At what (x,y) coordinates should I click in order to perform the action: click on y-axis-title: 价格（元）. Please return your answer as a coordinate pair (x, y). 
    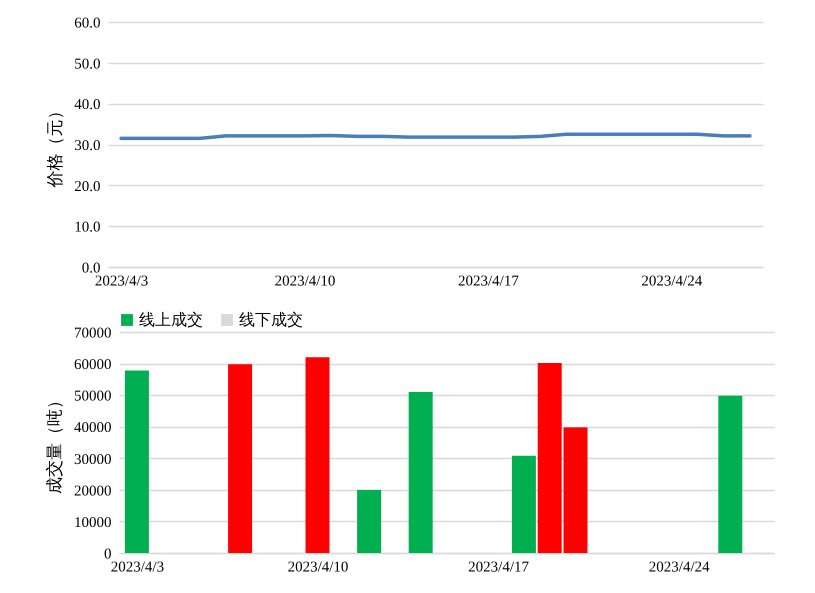
    Looking at the image, I should click on (54, 145).